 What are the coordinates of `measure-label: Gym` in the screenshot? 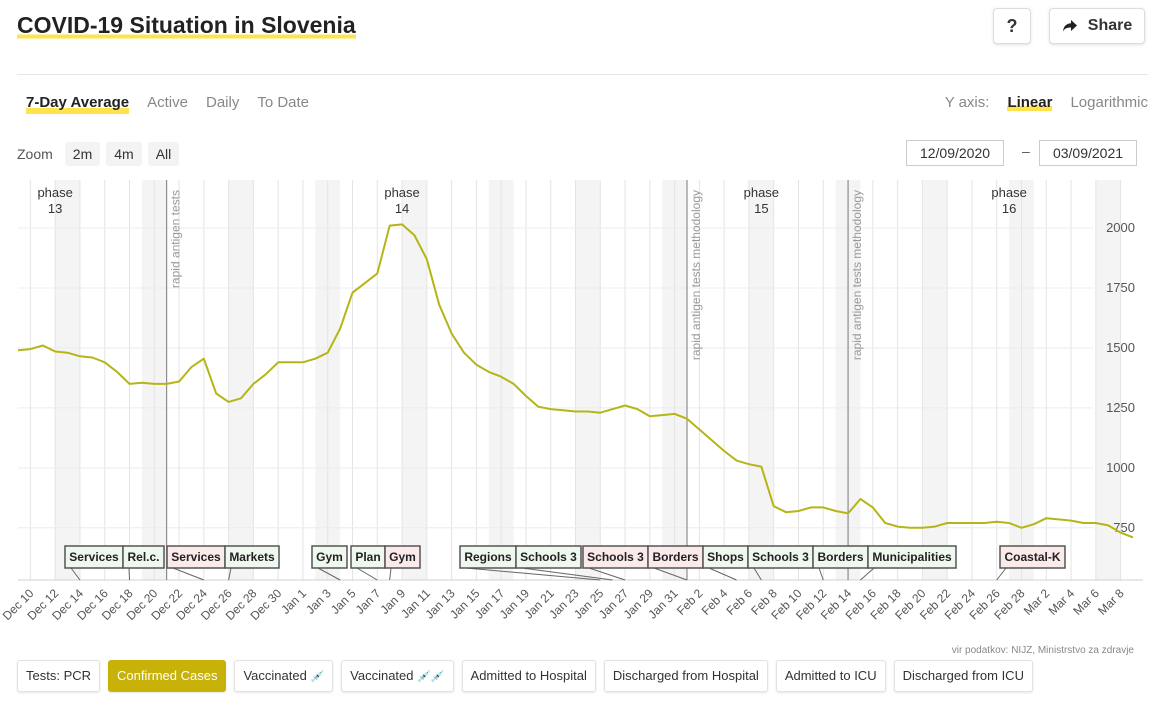 It's located at (329, 557).